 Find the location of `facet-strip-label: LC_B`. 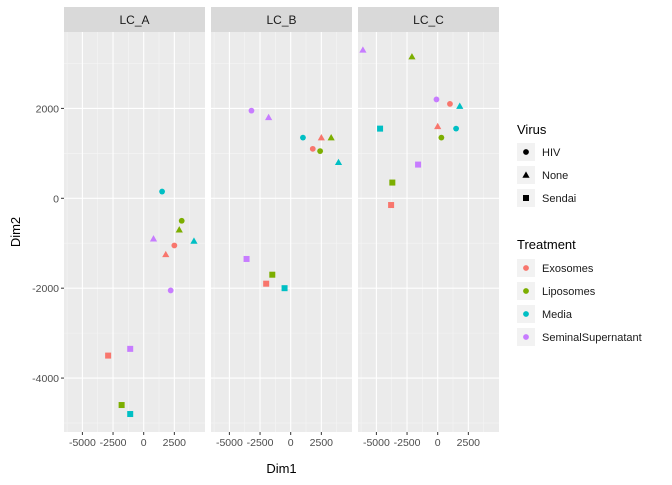

facet-strip-label: LC_B is located at coordinates (281, 20).